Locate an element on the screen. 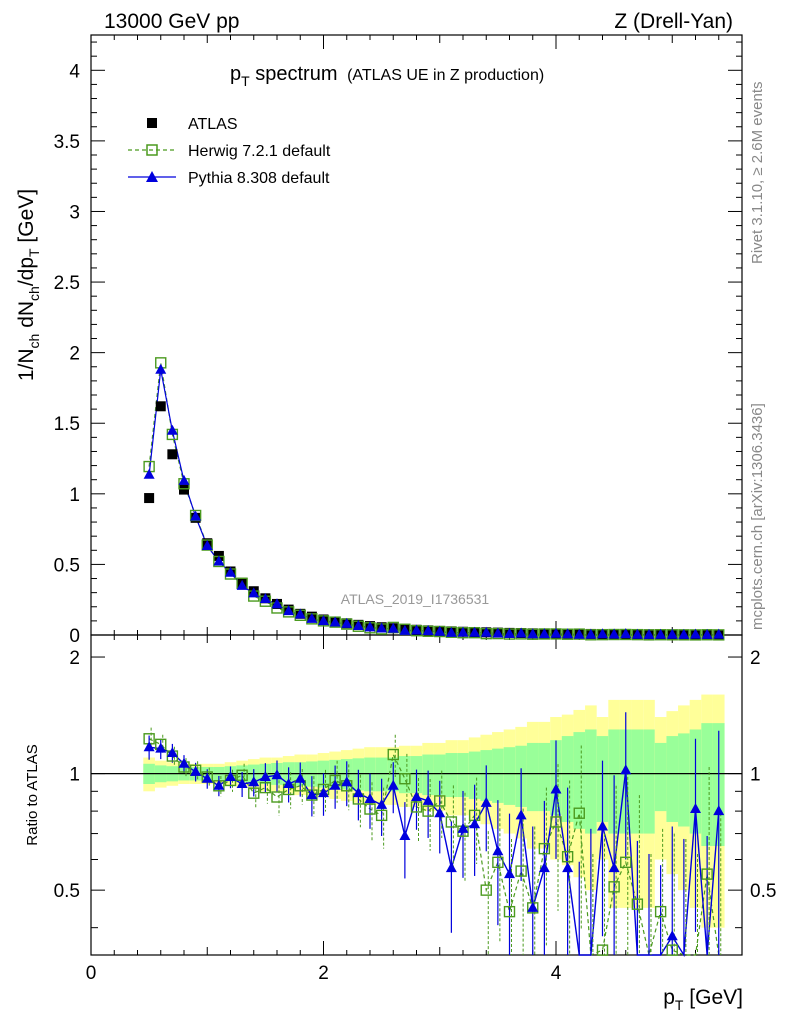 Image resolution: width=786 pixels, height=1024 pixels. rivet-label: Rivet 3.1.10, ≥ 2.6M events is located at coordinates (757, 173).